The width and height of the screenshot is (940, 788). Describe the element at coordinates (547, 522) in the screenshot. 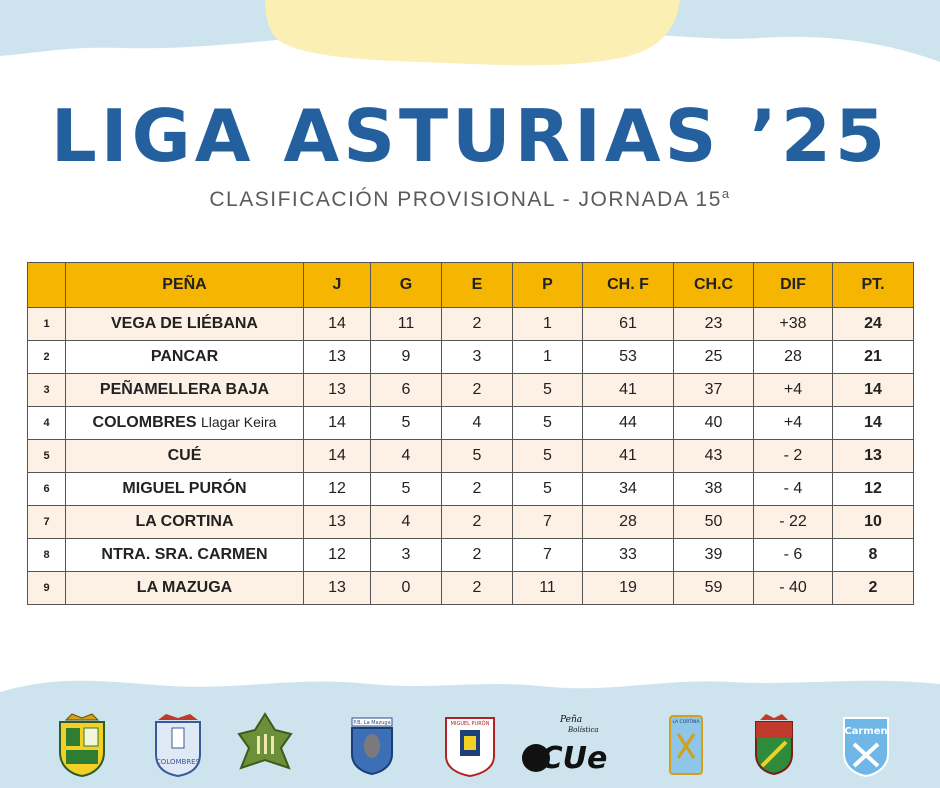

I see `cell-lost: 7` at that location.